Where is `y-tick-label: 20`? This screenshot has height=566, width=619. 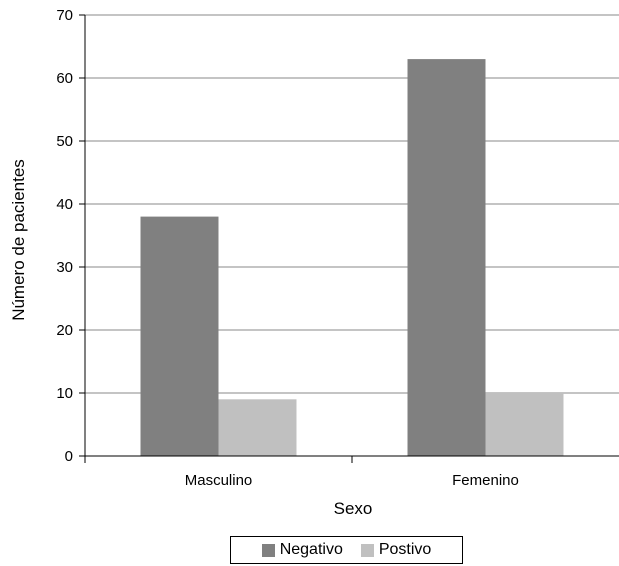
y-tick-label: 20 is located at coordinates (64, 330).